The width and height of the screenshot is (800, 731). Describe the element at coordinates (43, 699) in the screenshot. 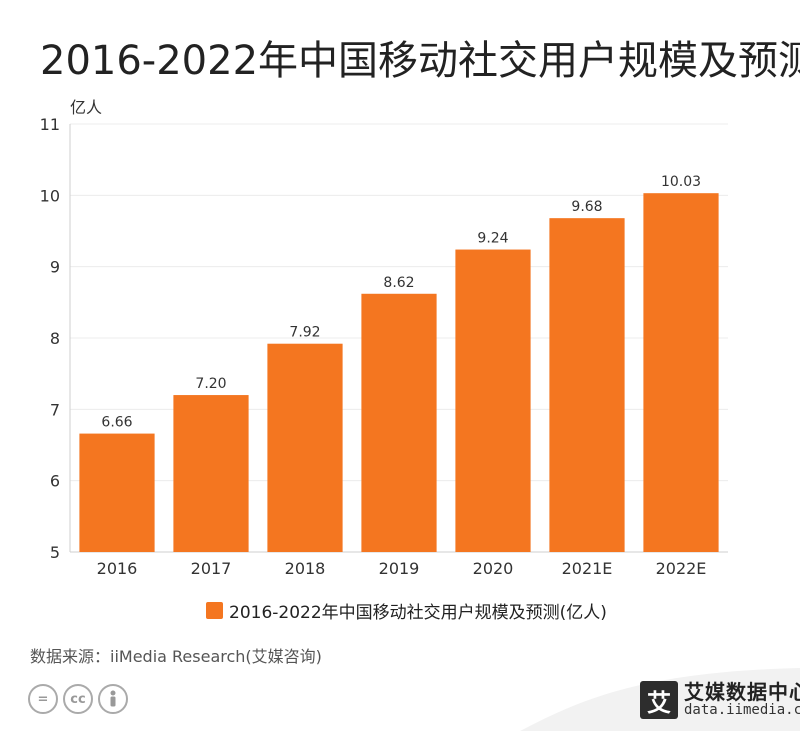

I see `equals-icon: =` at that location.